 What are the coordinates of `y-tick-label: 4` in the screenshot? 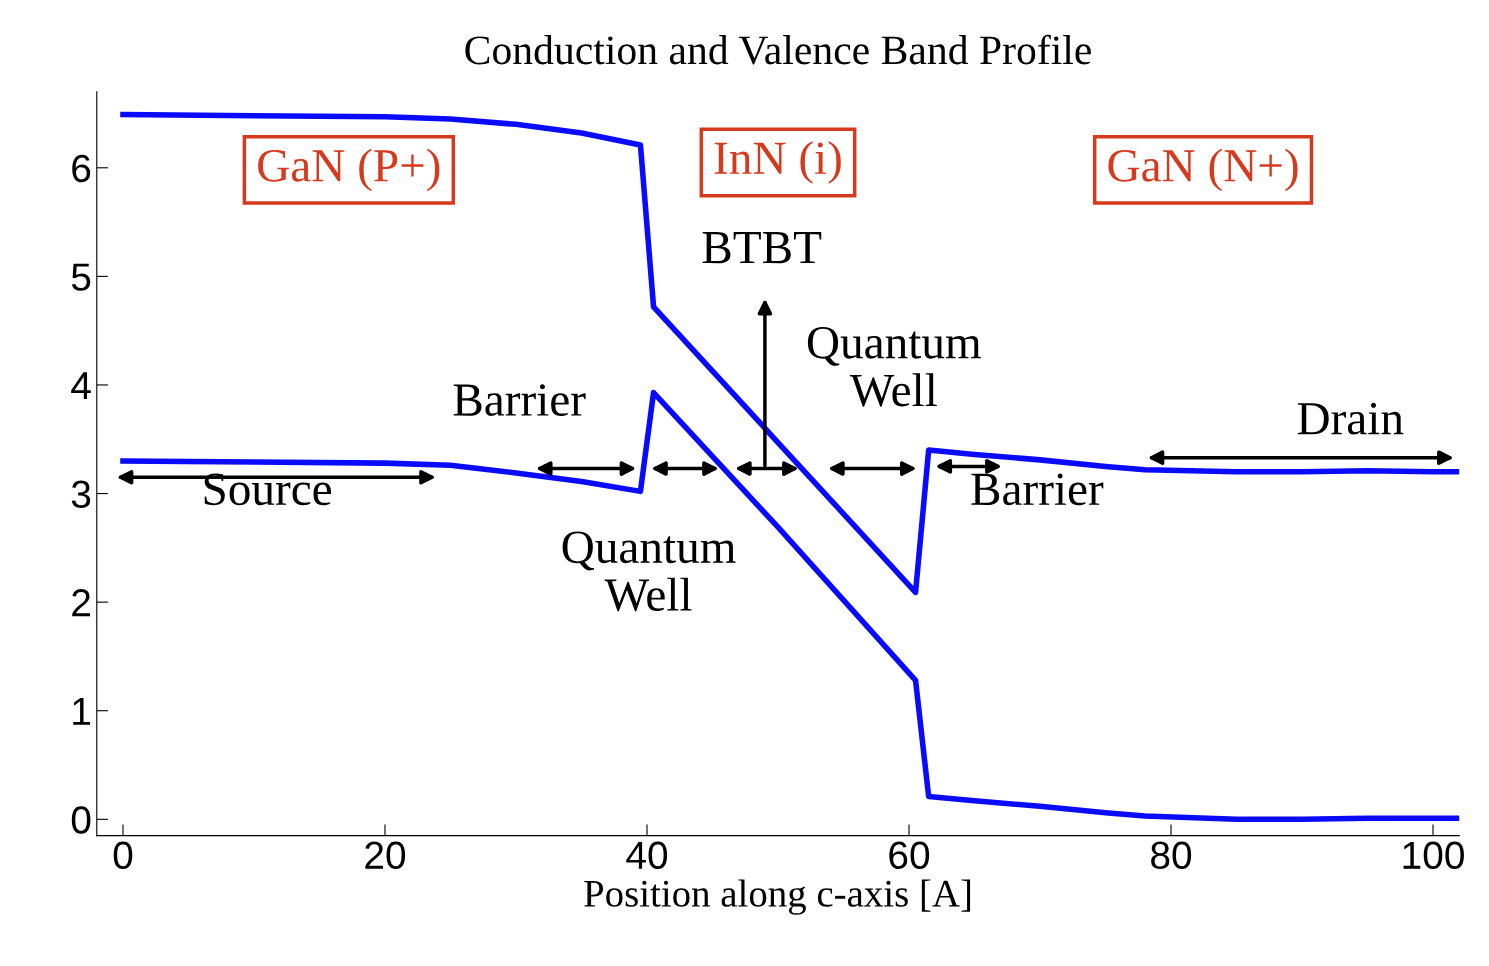 It's located at (81, 386).